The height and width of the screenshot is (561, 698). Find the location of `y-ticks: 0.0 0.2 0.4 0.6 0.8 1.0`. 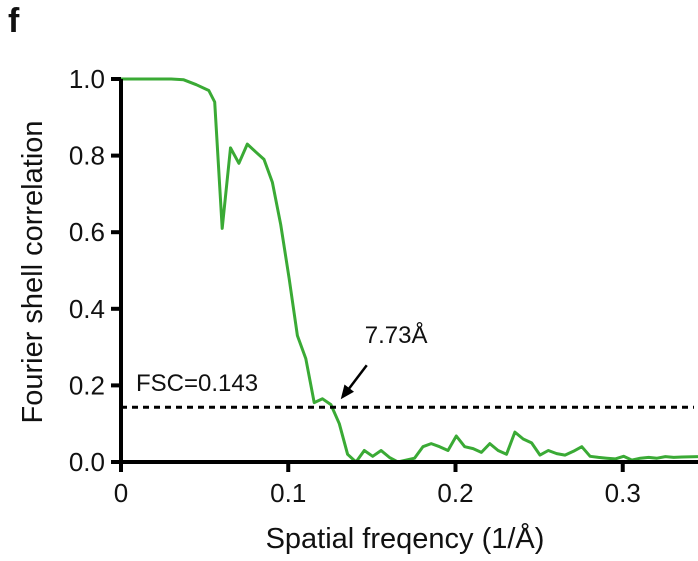

y-ticks: 0.0 0.2 0.4 0.6 0.8 1.0 is located at coordinates (95, 270).